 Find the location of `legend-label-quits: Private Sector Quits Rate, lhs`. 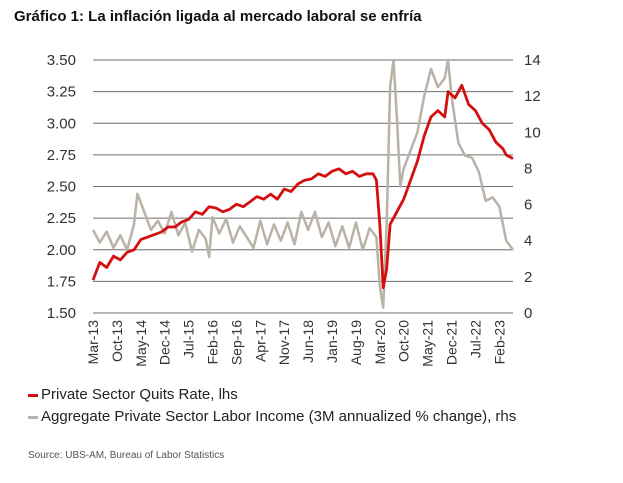

legend-label-quits: Private Sector Quits Rate, lhs is located at coordinates (139, 394).